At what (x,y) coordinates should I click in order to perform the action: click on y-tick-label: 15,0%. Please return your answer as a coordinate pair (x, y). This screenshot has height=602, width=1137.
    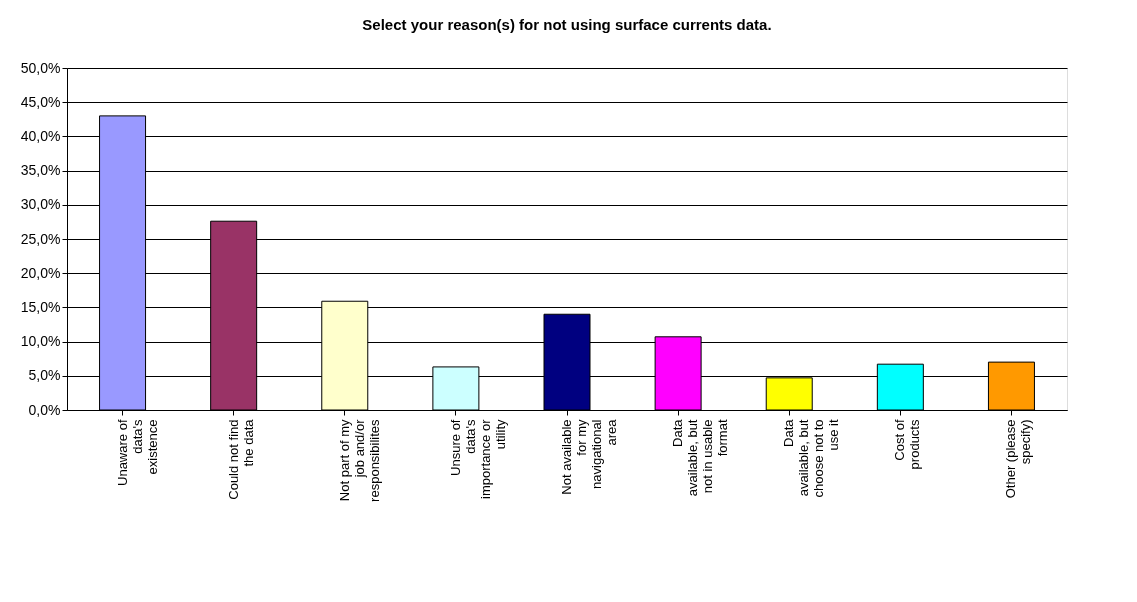
    Looking at the image, I should click on (40, 306).